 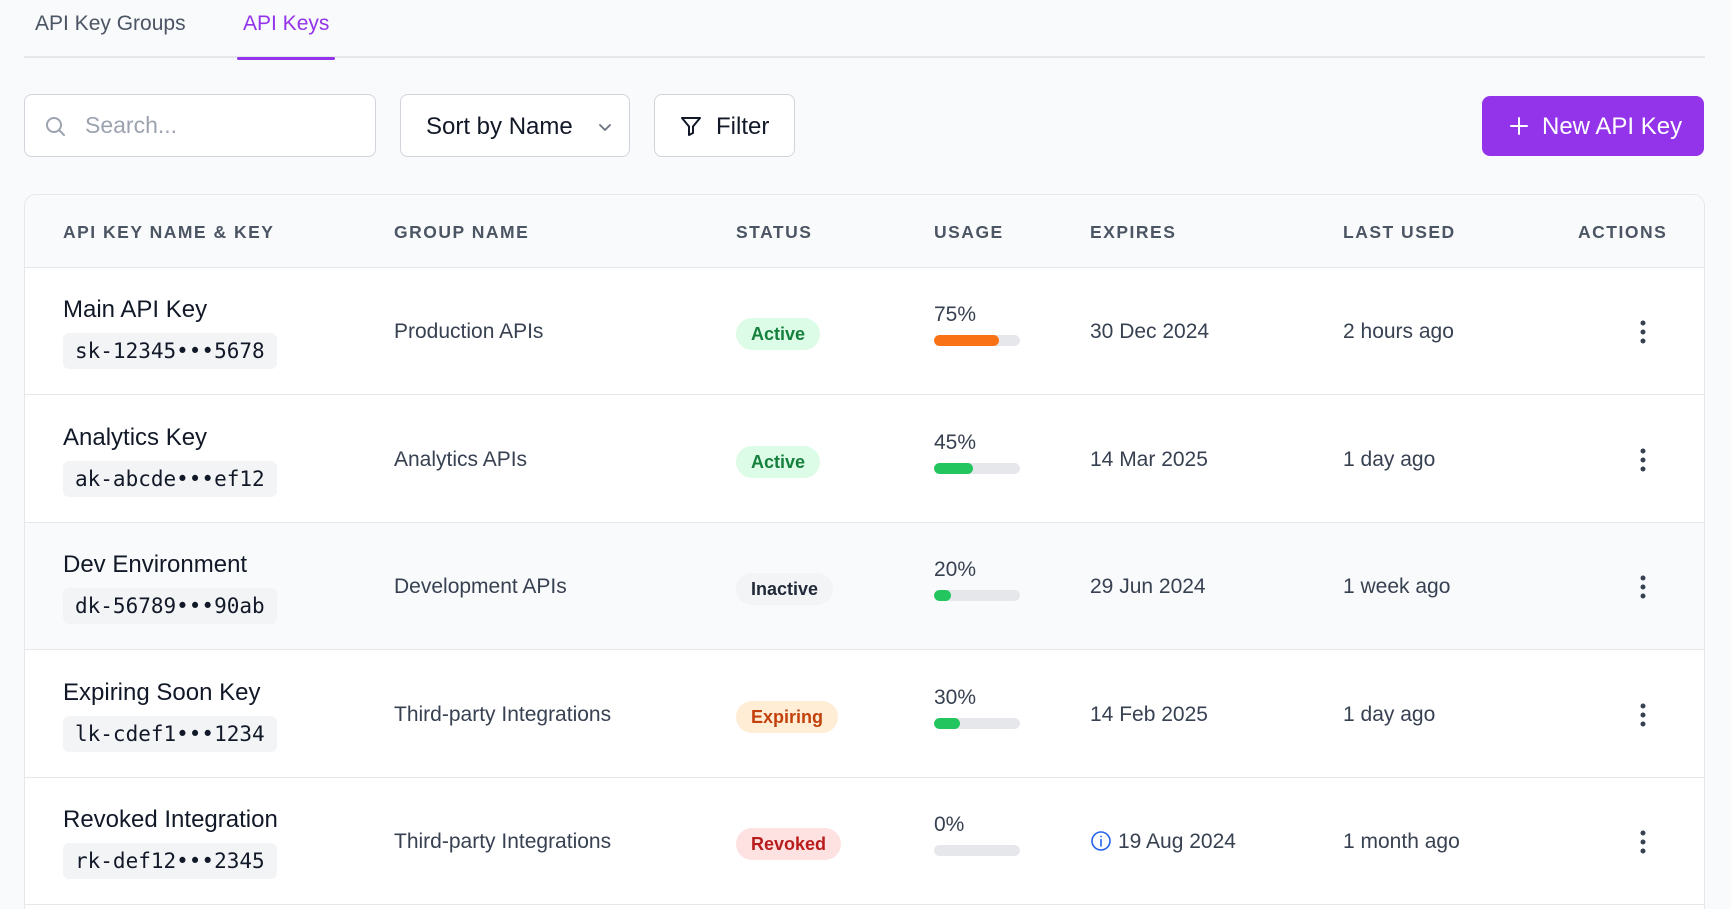 I want to click on expires-date-text: 29 Jun 2024, so click(x=1148, y=586).